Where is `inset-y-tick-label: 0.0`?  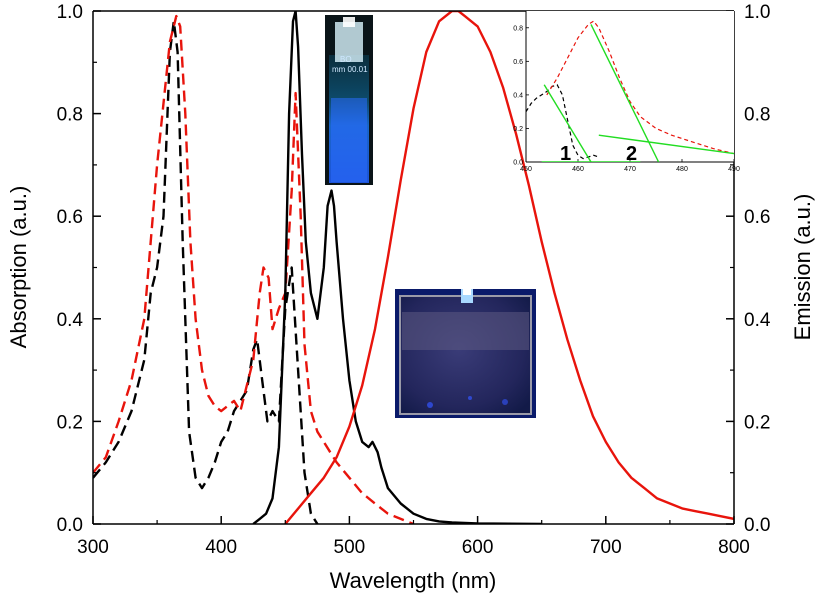
inset-y-tick-label: 0.0 is located at coordinates (518, 163).